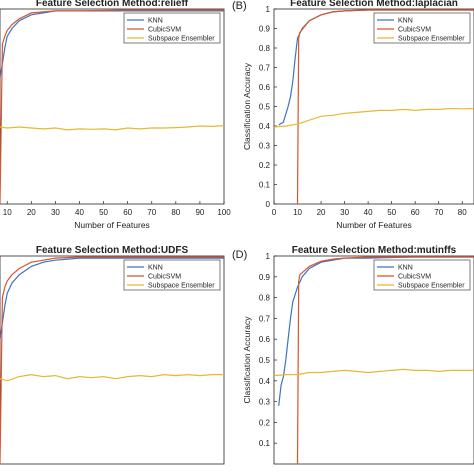 This screenshot has width=474, height=474. What do you see at coordinates (274, 212) in the screenshot?
I see `x-tick-label: 0` at bounding box center [274, 212].